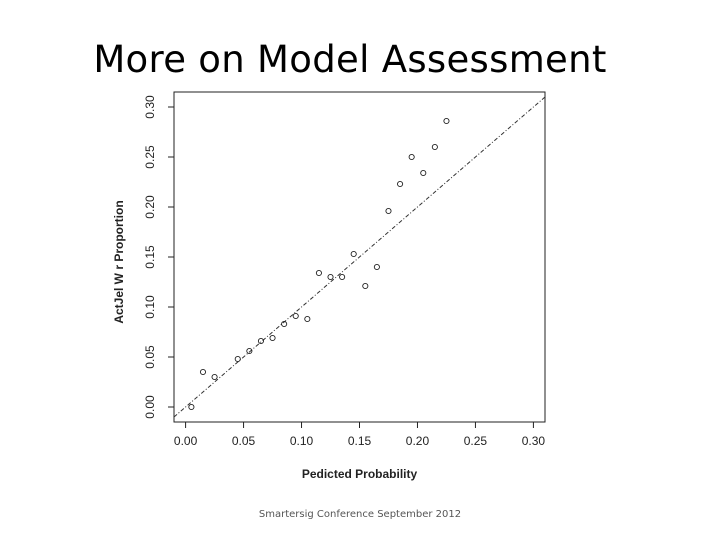  What do you see at coordinates (360, 441) in the screenshot?
I see `x-tick-label: 0.15` at bounding box center [360, 441].